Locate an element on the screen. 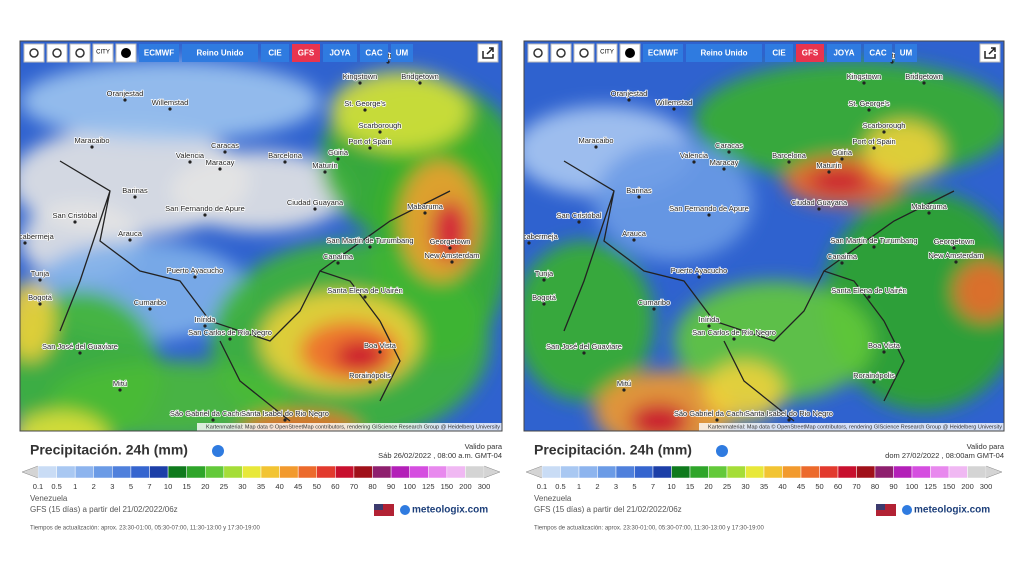 This screenshot has width=1024, height=581. scale-label: 125 is located at coordinates (930, 486).